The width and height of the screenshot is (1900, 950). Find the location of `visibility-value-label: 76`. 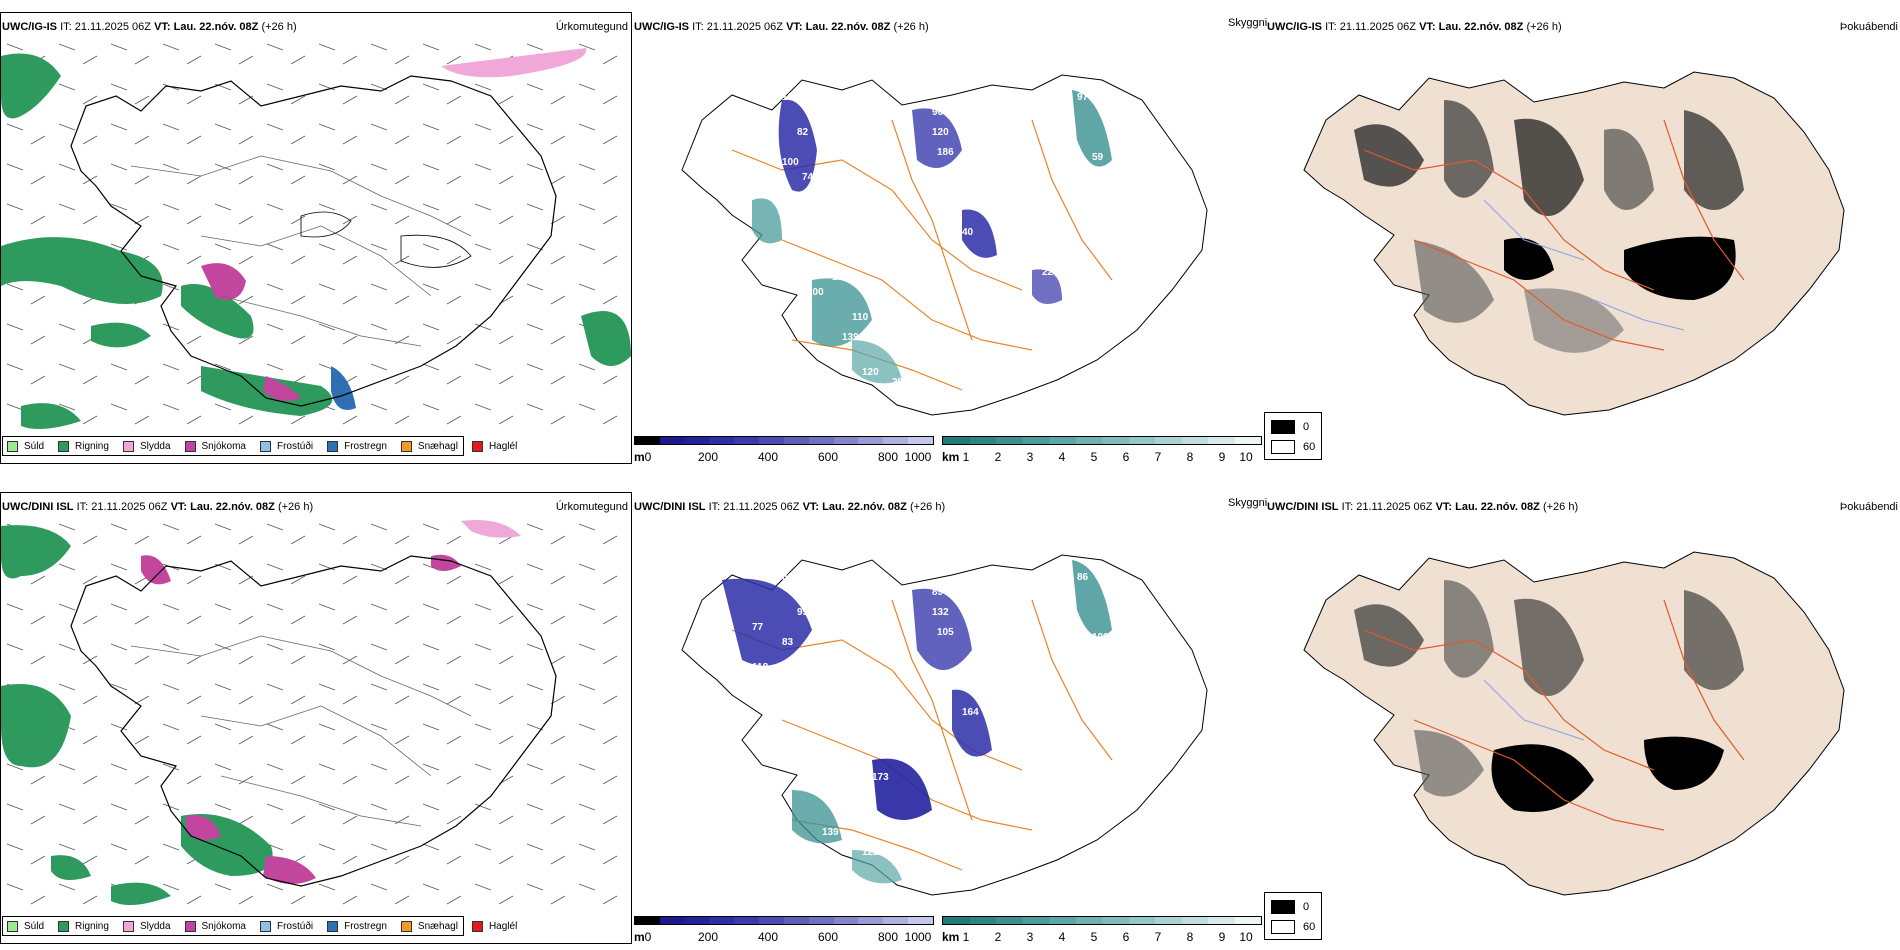

visibility-value-label: 76 is located at coordinates (798, 197).